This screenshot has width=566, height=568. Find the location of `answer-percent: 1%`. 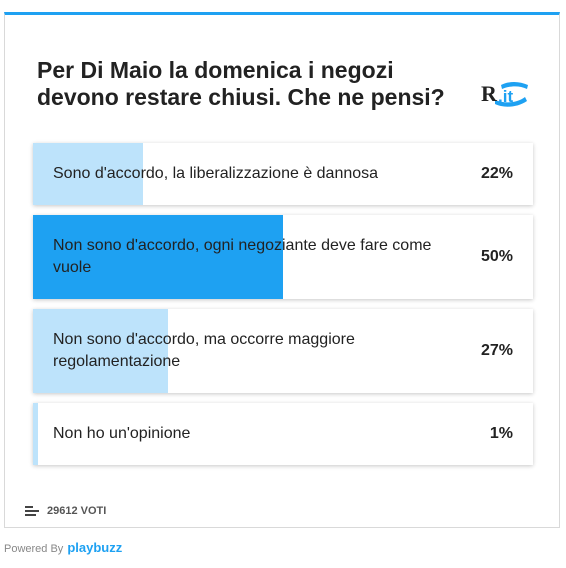

answer-percent: 1% is located at coordinates (501, 433).